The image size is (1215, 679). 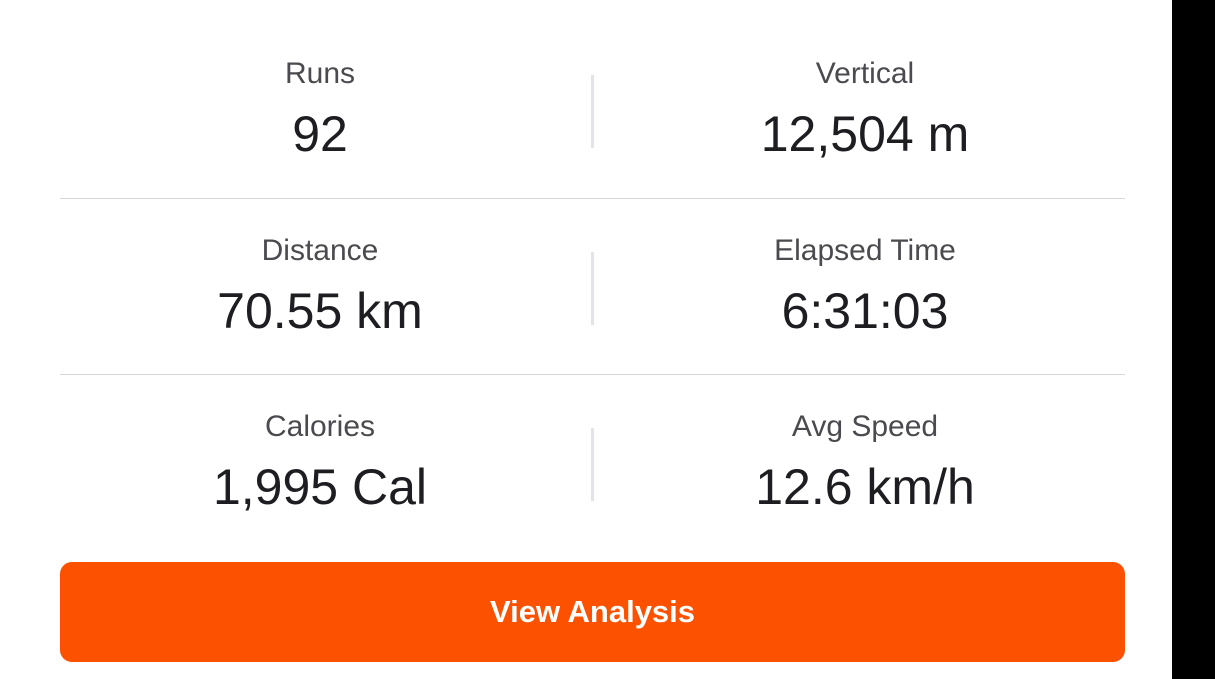 I want to click on stat-runs: Runs 92, so click(x=320, y=93).